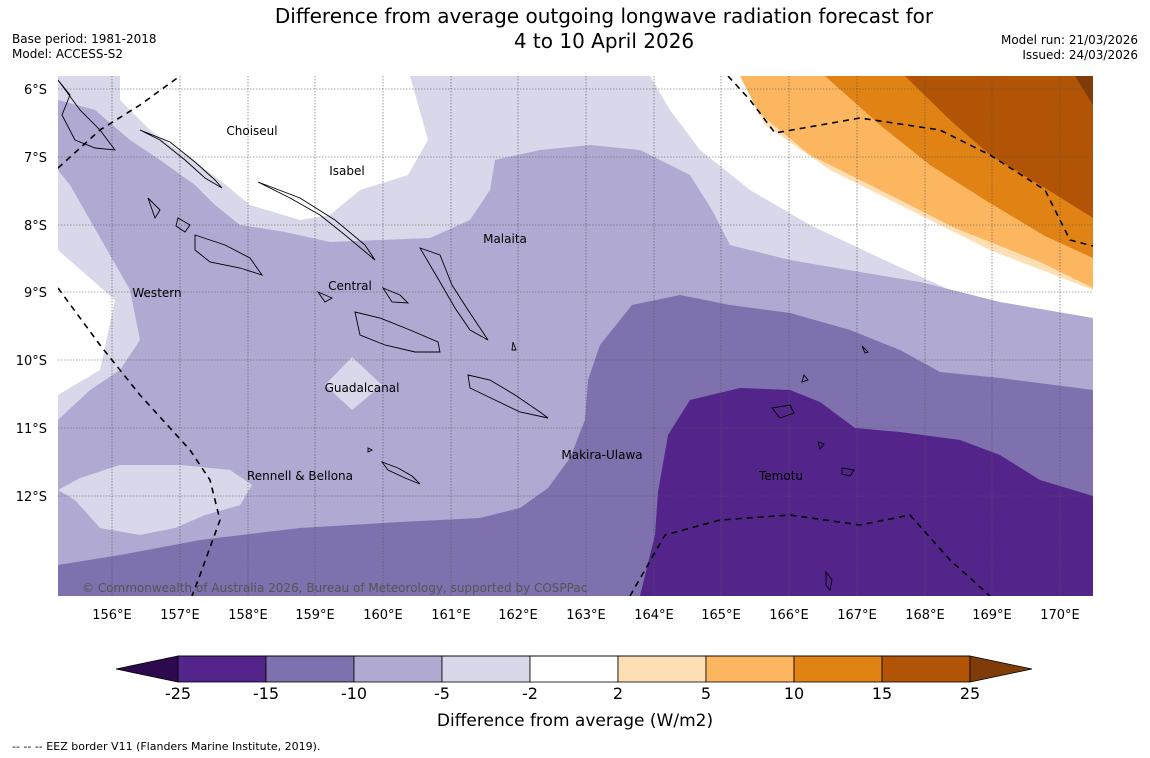 The width and height of the screenshot is (1150, 758). Describe the element at coordinates (442, 693) in the screenshot. I see `colorbar-tick-label: -5` at that location.